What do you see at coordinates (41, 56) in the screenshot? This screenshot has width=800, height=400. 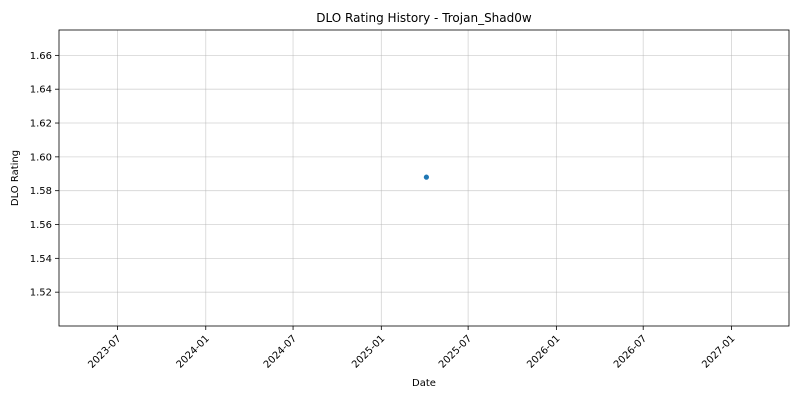 I see `y-tick-label: 1.66` at bounding box center [41, 56].